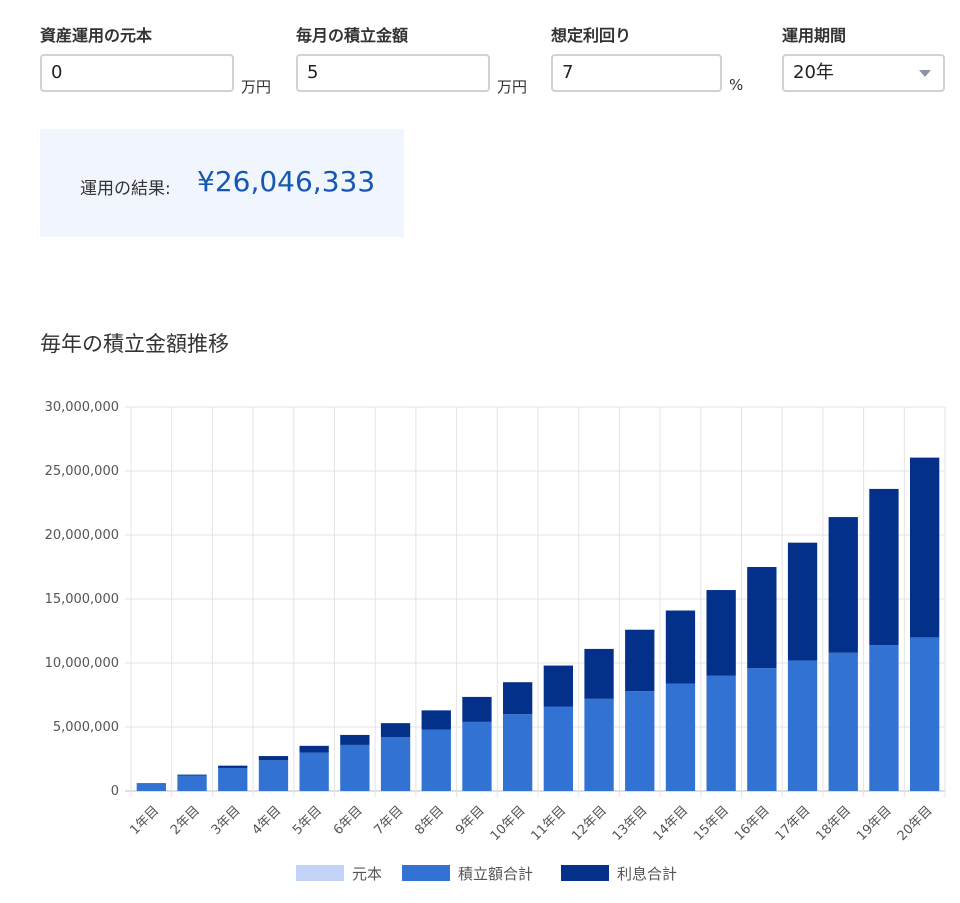  Describe the element at coordinates (630, 823) in the screenshot. I see `x-tick-label: 13年目` at that location.